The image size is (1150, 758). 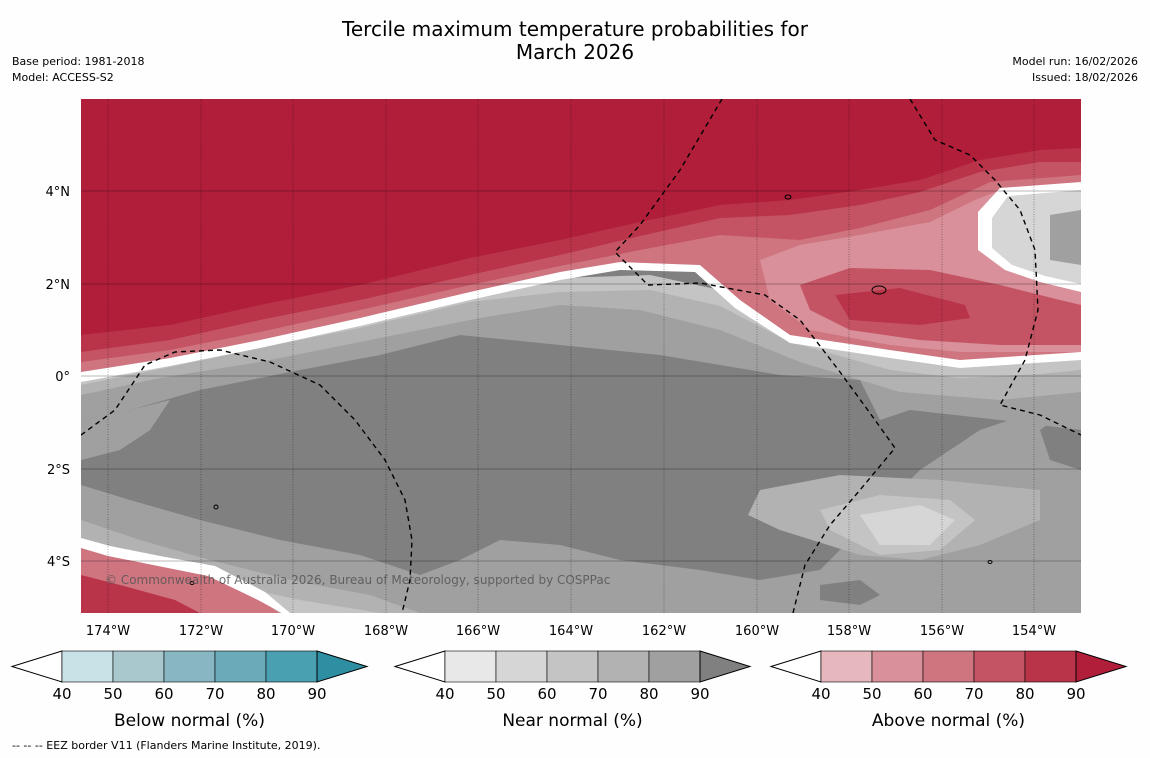 I want to click on title-line-2: March 2026, so click(x=575, y=52).